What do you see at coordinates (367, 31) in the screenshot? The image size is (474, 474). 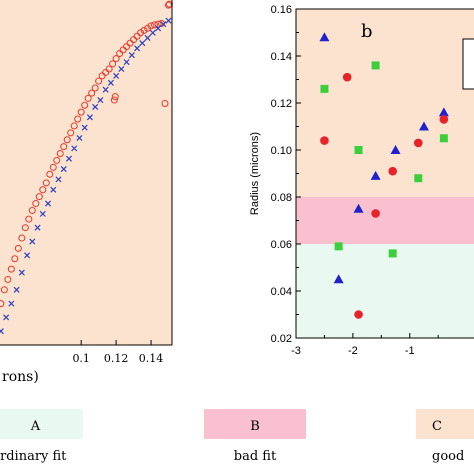 I see `panel-b-letter: b` at bounding box center [367, 31].